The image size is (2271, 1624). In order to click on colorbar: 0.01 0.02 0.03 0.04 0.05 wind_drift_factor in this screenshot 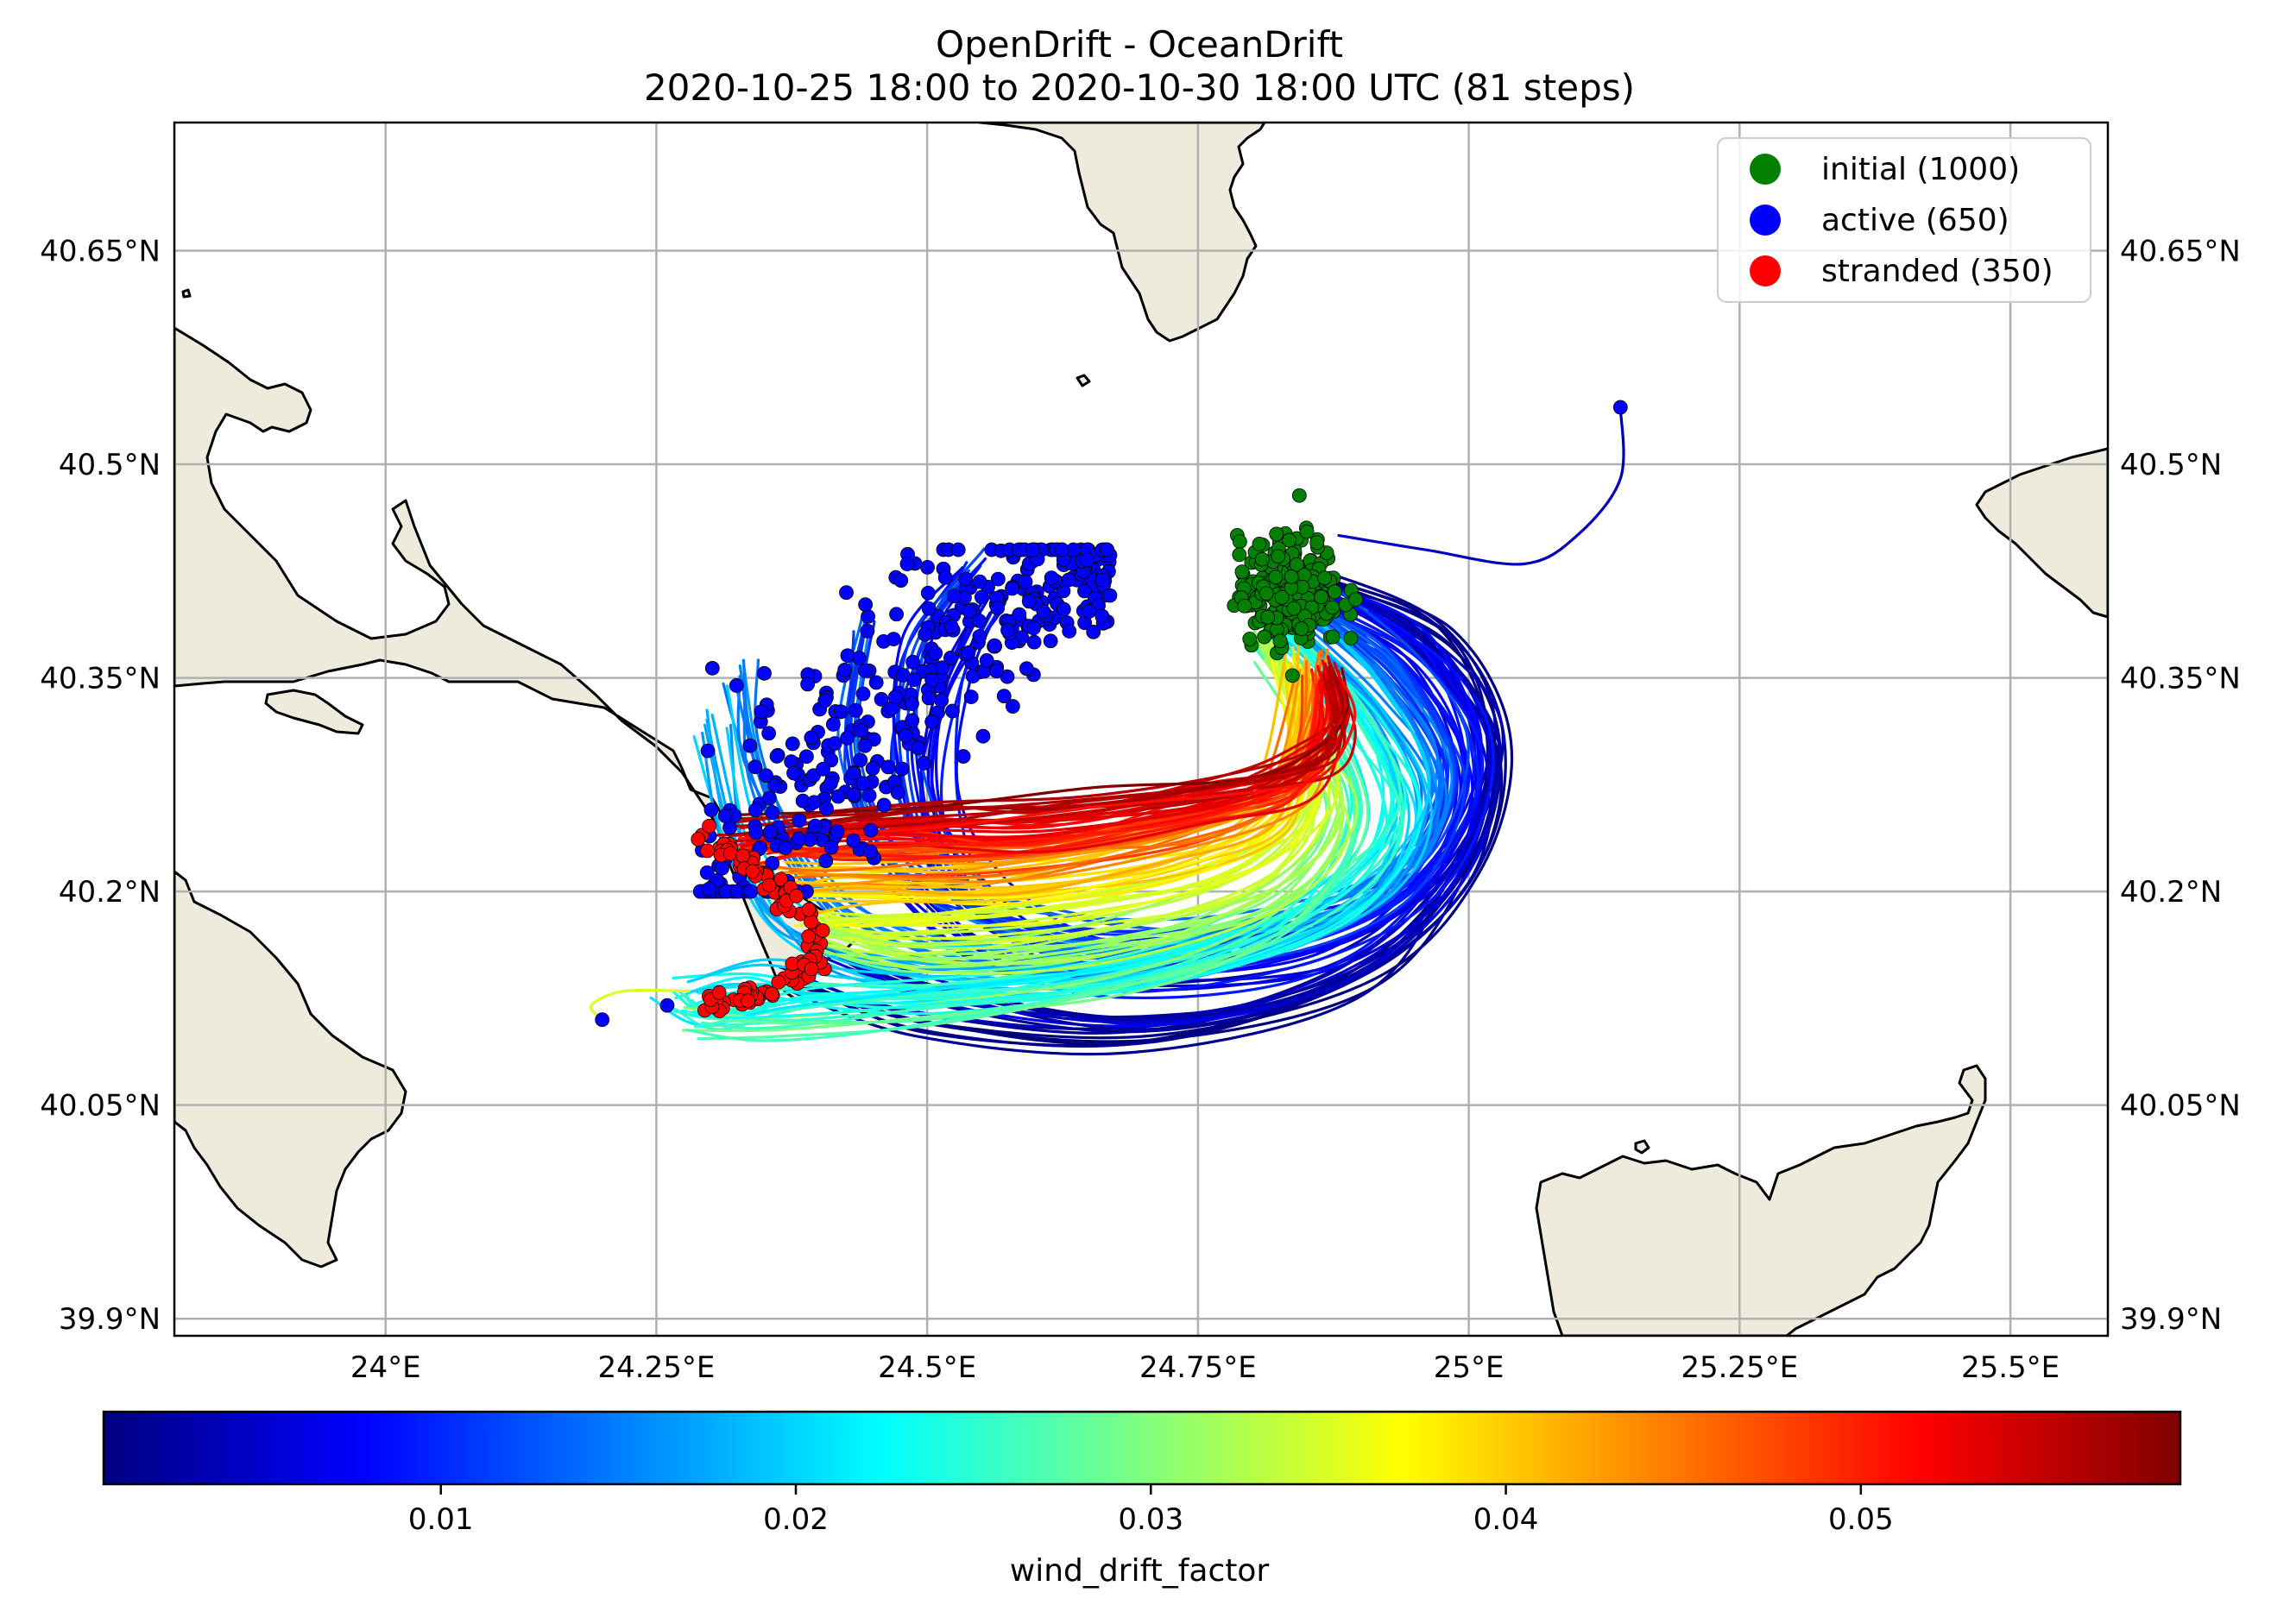, I will do `click(1142, 1499)`.